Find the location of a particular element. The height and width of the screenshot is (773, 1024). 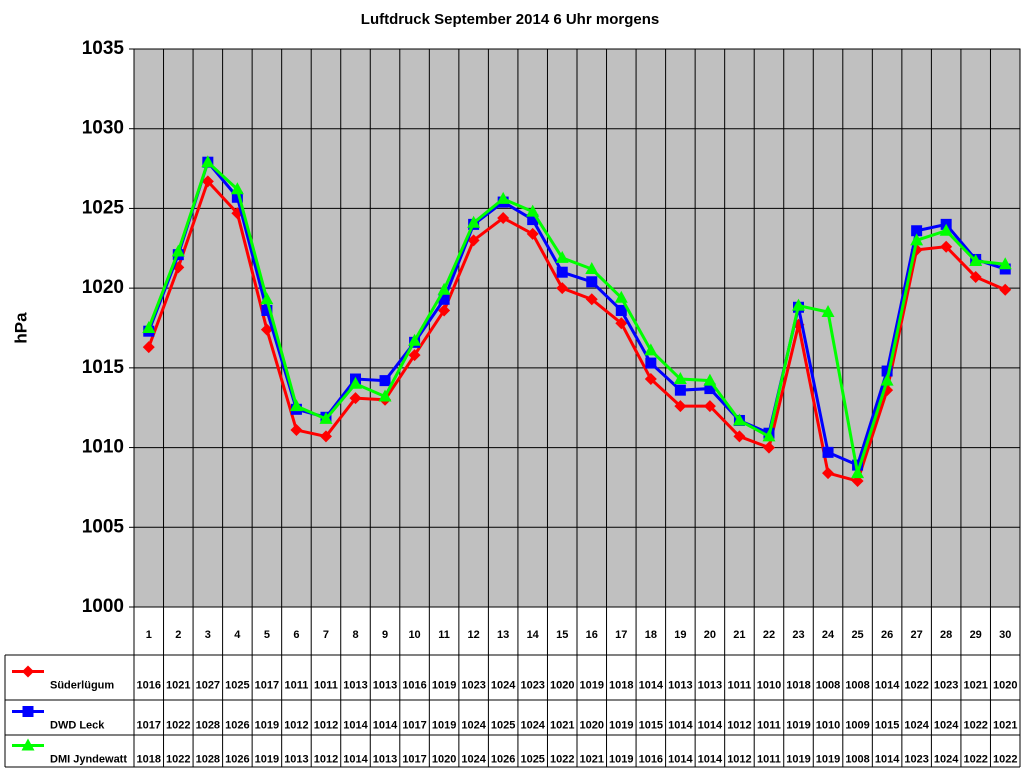

table-cell: 1009 is located at coordinates (857, 725).